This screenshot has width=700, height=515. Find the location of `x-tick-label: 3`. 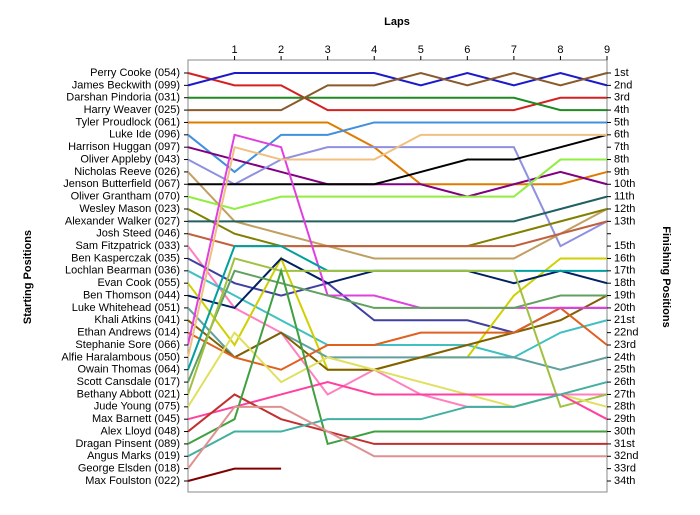

x-tick-label: 3 is located at coordinates (328, 50).